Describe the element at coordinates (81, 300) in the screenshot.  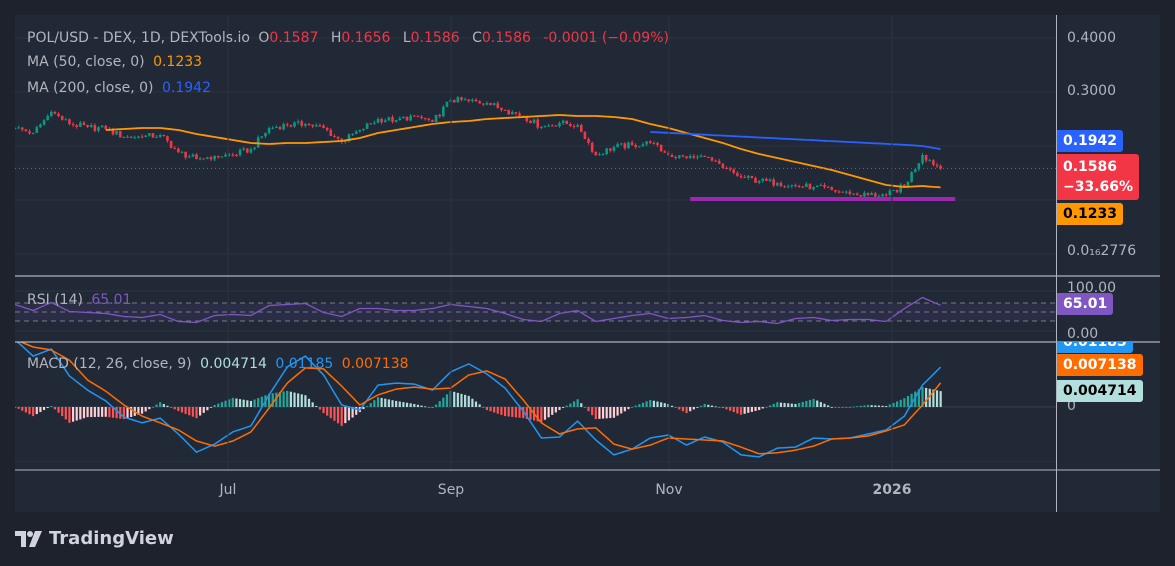
I see `rsi-legend: RSI (14) 65.01` at that location.